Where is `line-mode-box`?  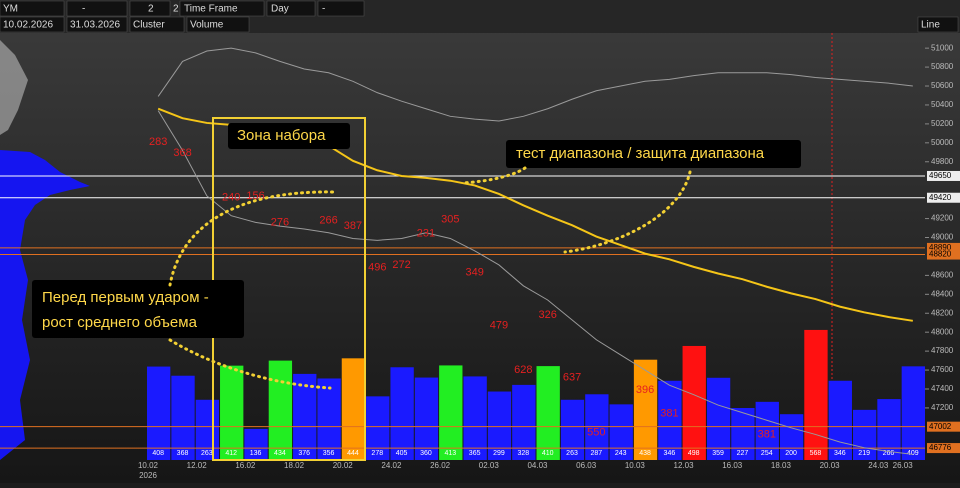
line-mode-box is located at coordinates (938, 24).